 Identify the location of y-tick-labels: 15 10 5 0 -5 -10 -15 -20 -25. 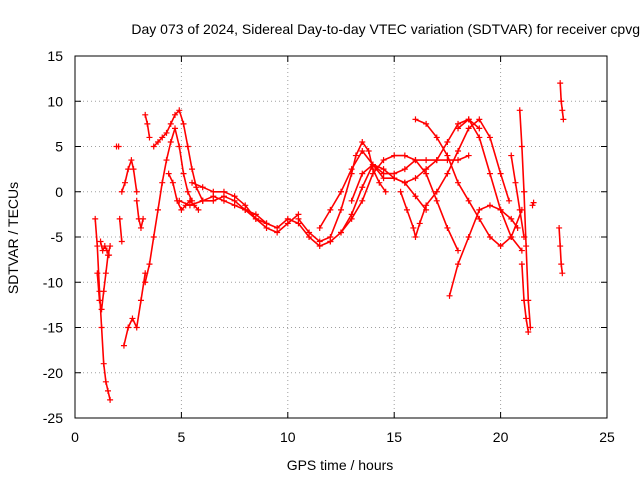
(53, 237).